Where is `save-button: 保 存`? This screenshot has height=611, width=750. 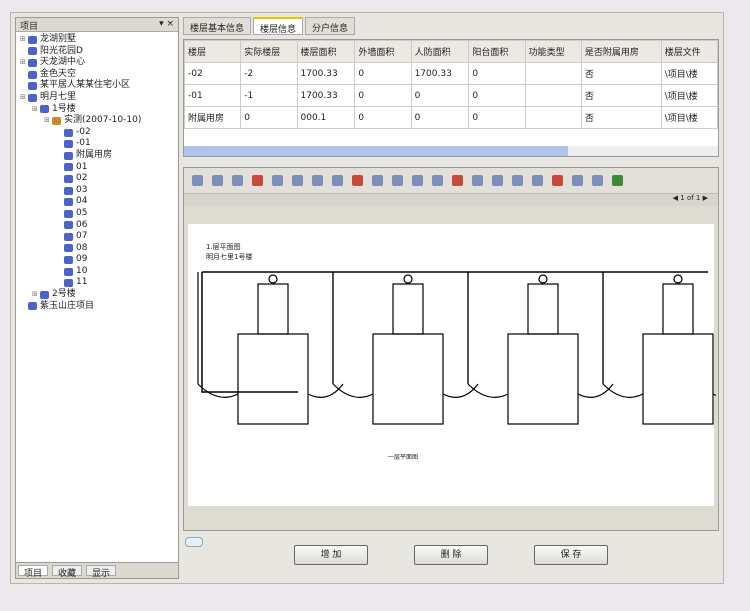
save-button: 保 存 is located at coordinates (571, 555).